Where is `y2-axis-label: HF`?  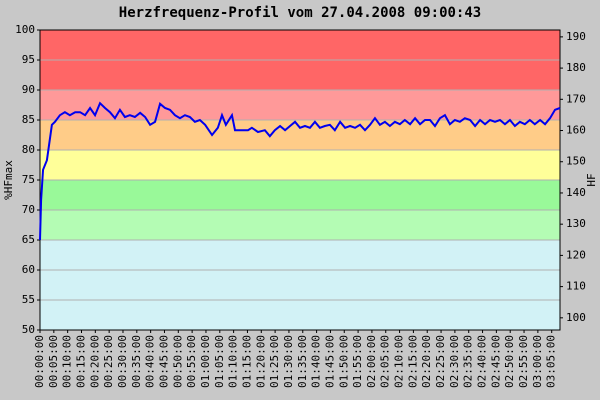 y2-axis-label: HF is located at coordinates (591, 179).